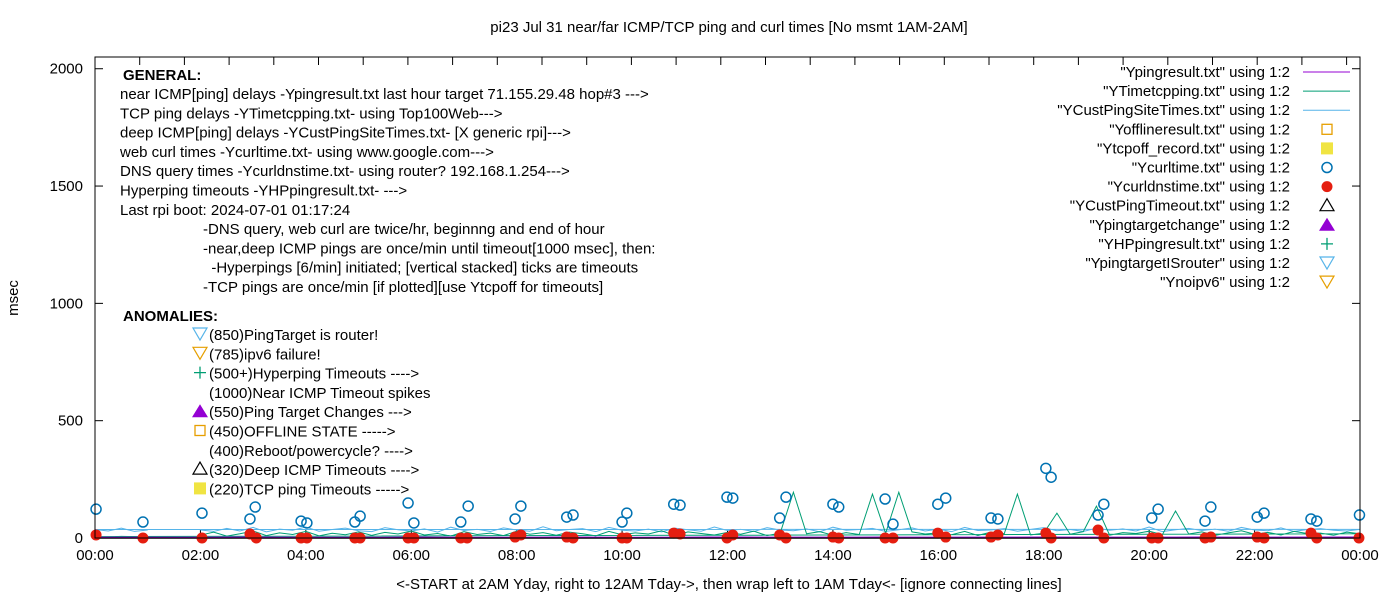 The width and height of the screenshot is (1400, 600). I want to click on anomaly-item: (1000)Near ICMP Timeout spikes, so click(319, 393).